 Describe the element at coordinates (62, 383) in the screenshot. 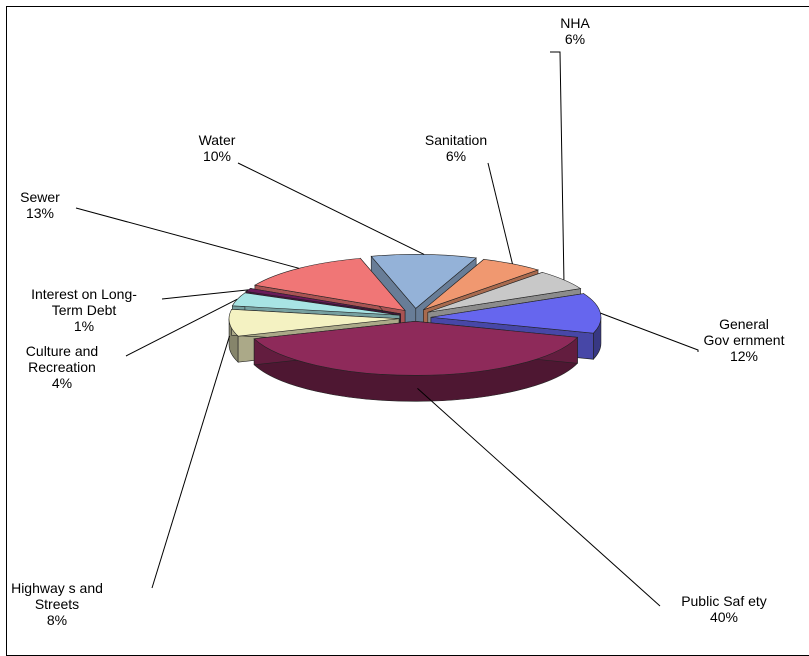

I see `slice-percent: 4%` at that location.